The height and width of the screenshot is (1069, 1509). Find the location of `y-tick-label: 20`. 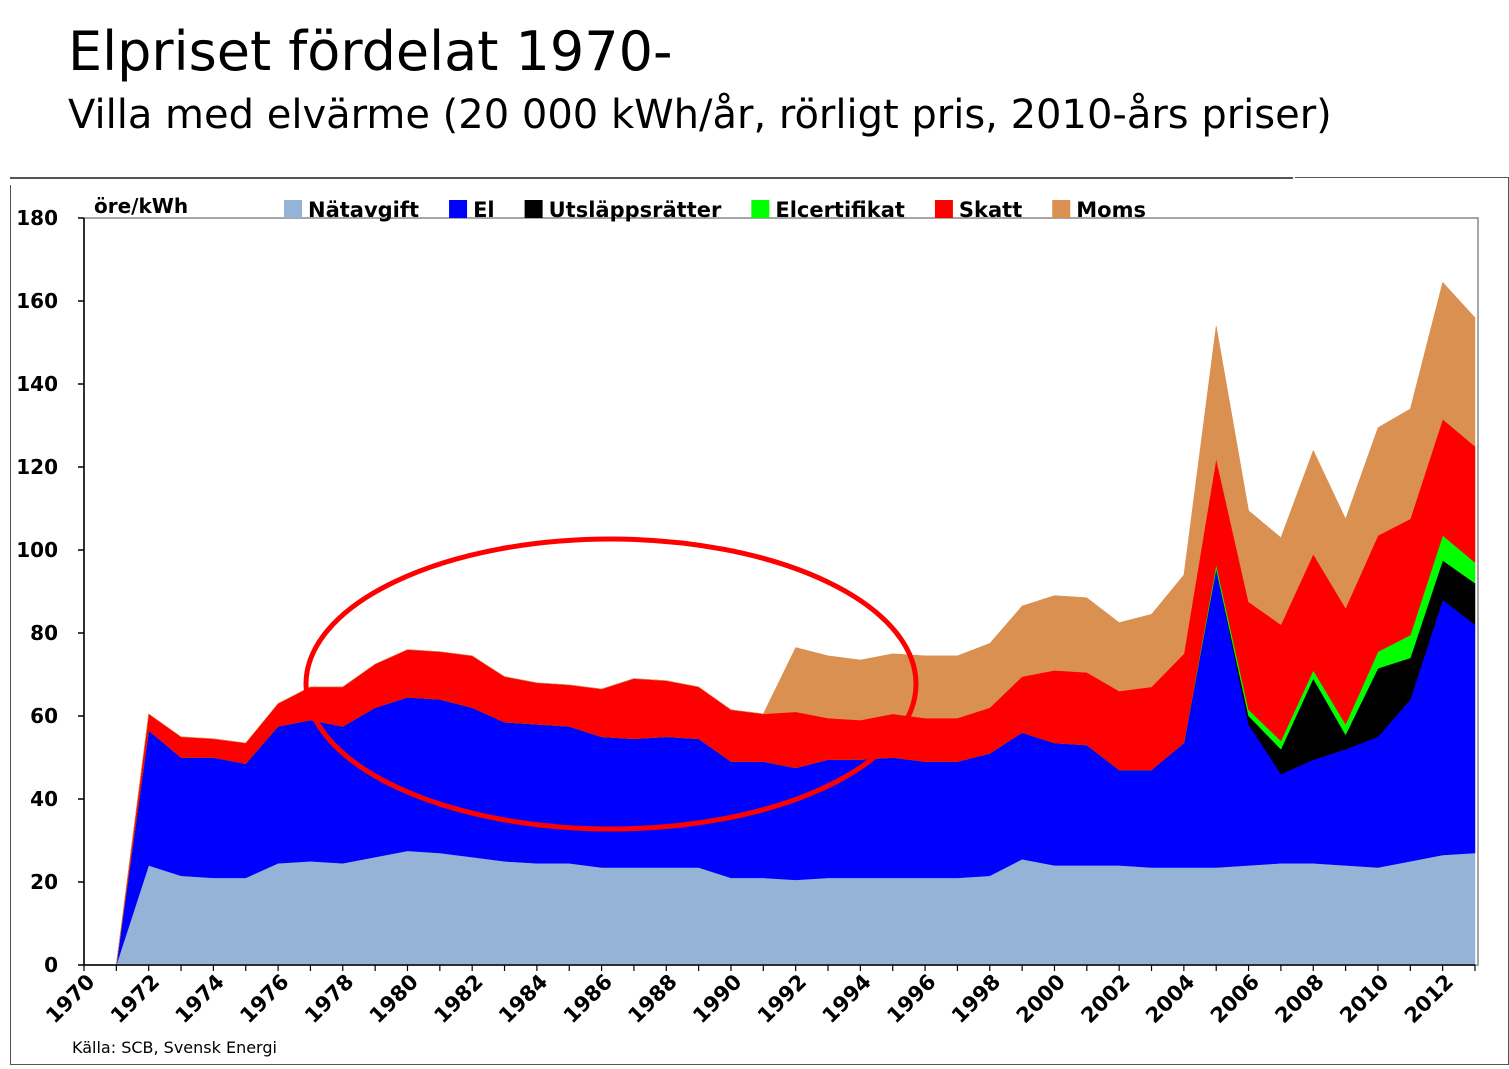

y-tick-label: 20 is located at coordinates (44, 882).